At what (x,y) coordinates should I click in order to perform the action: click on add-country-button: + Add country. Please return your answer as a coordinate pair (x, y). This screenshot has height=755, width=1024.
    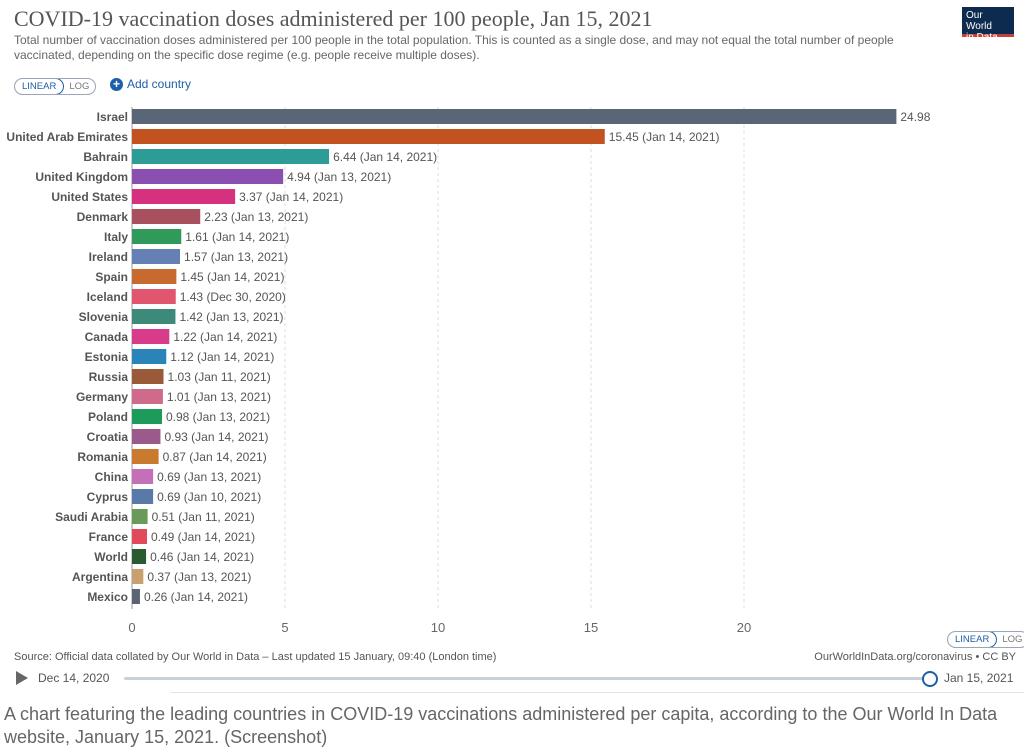
    Looking at the image, I should click on (150, 84).